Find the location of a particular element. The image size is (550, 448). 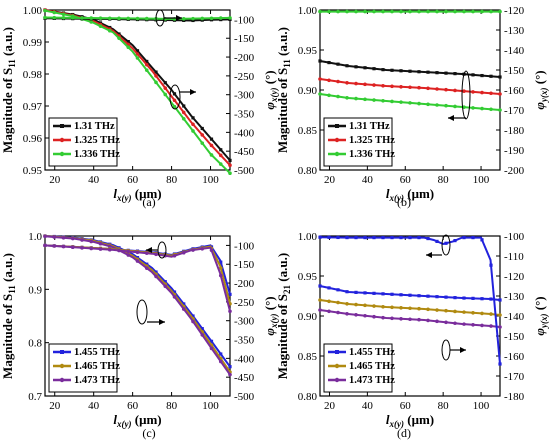

panel-d-y2tick-label: -110 is located at coordinates (514, 257).